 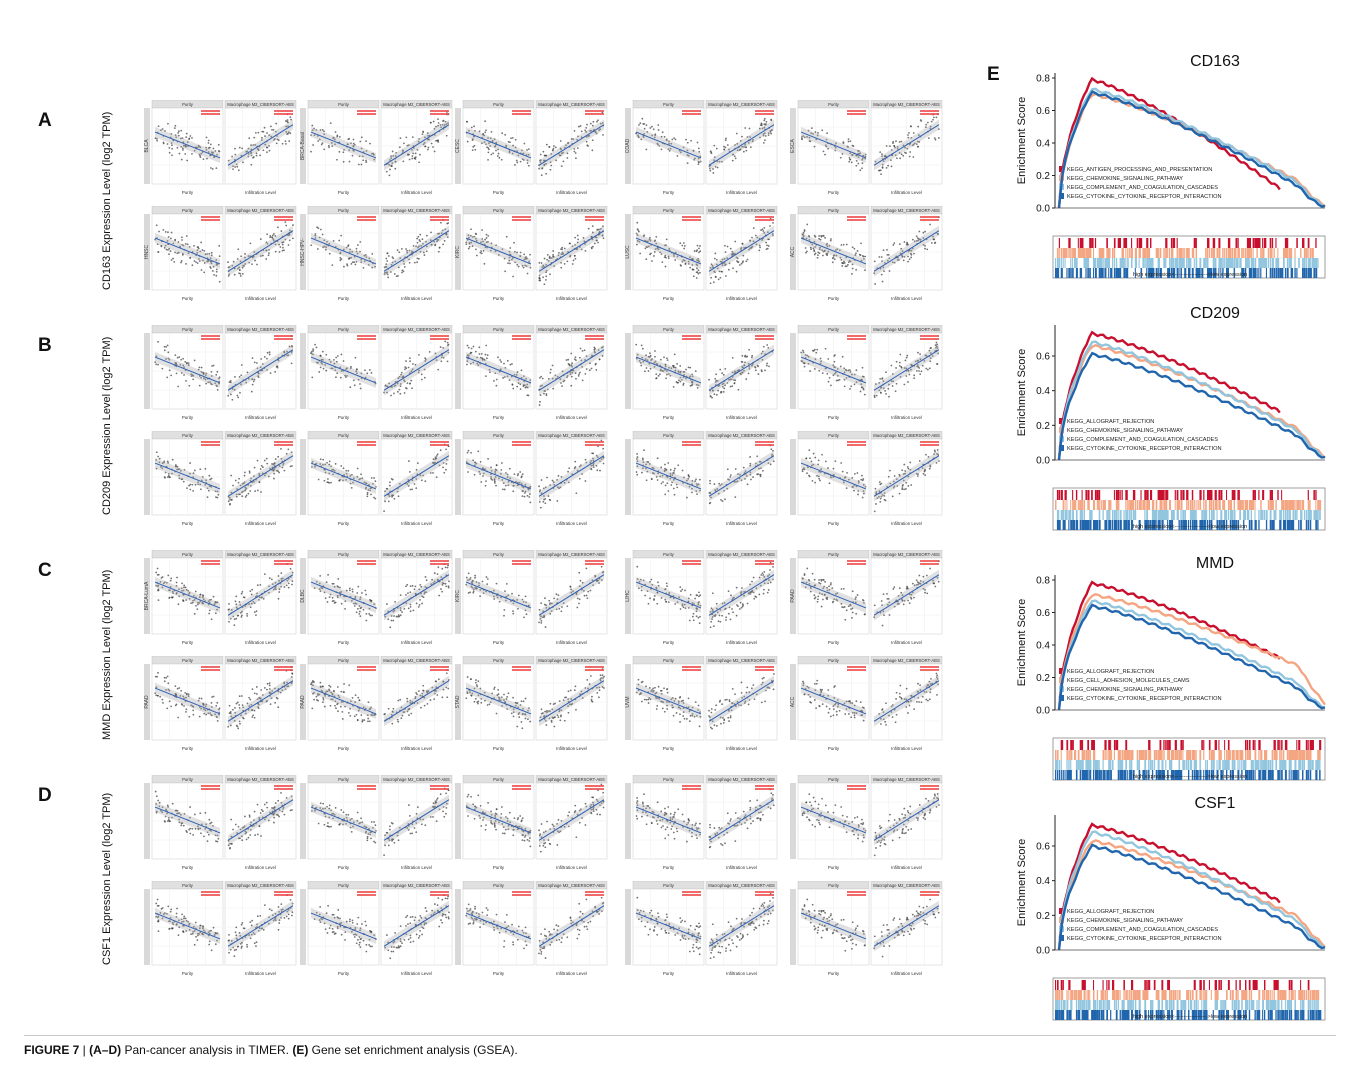 I want to click on facet-xlabel: Infiltration Level, so click(x=906, y=642).